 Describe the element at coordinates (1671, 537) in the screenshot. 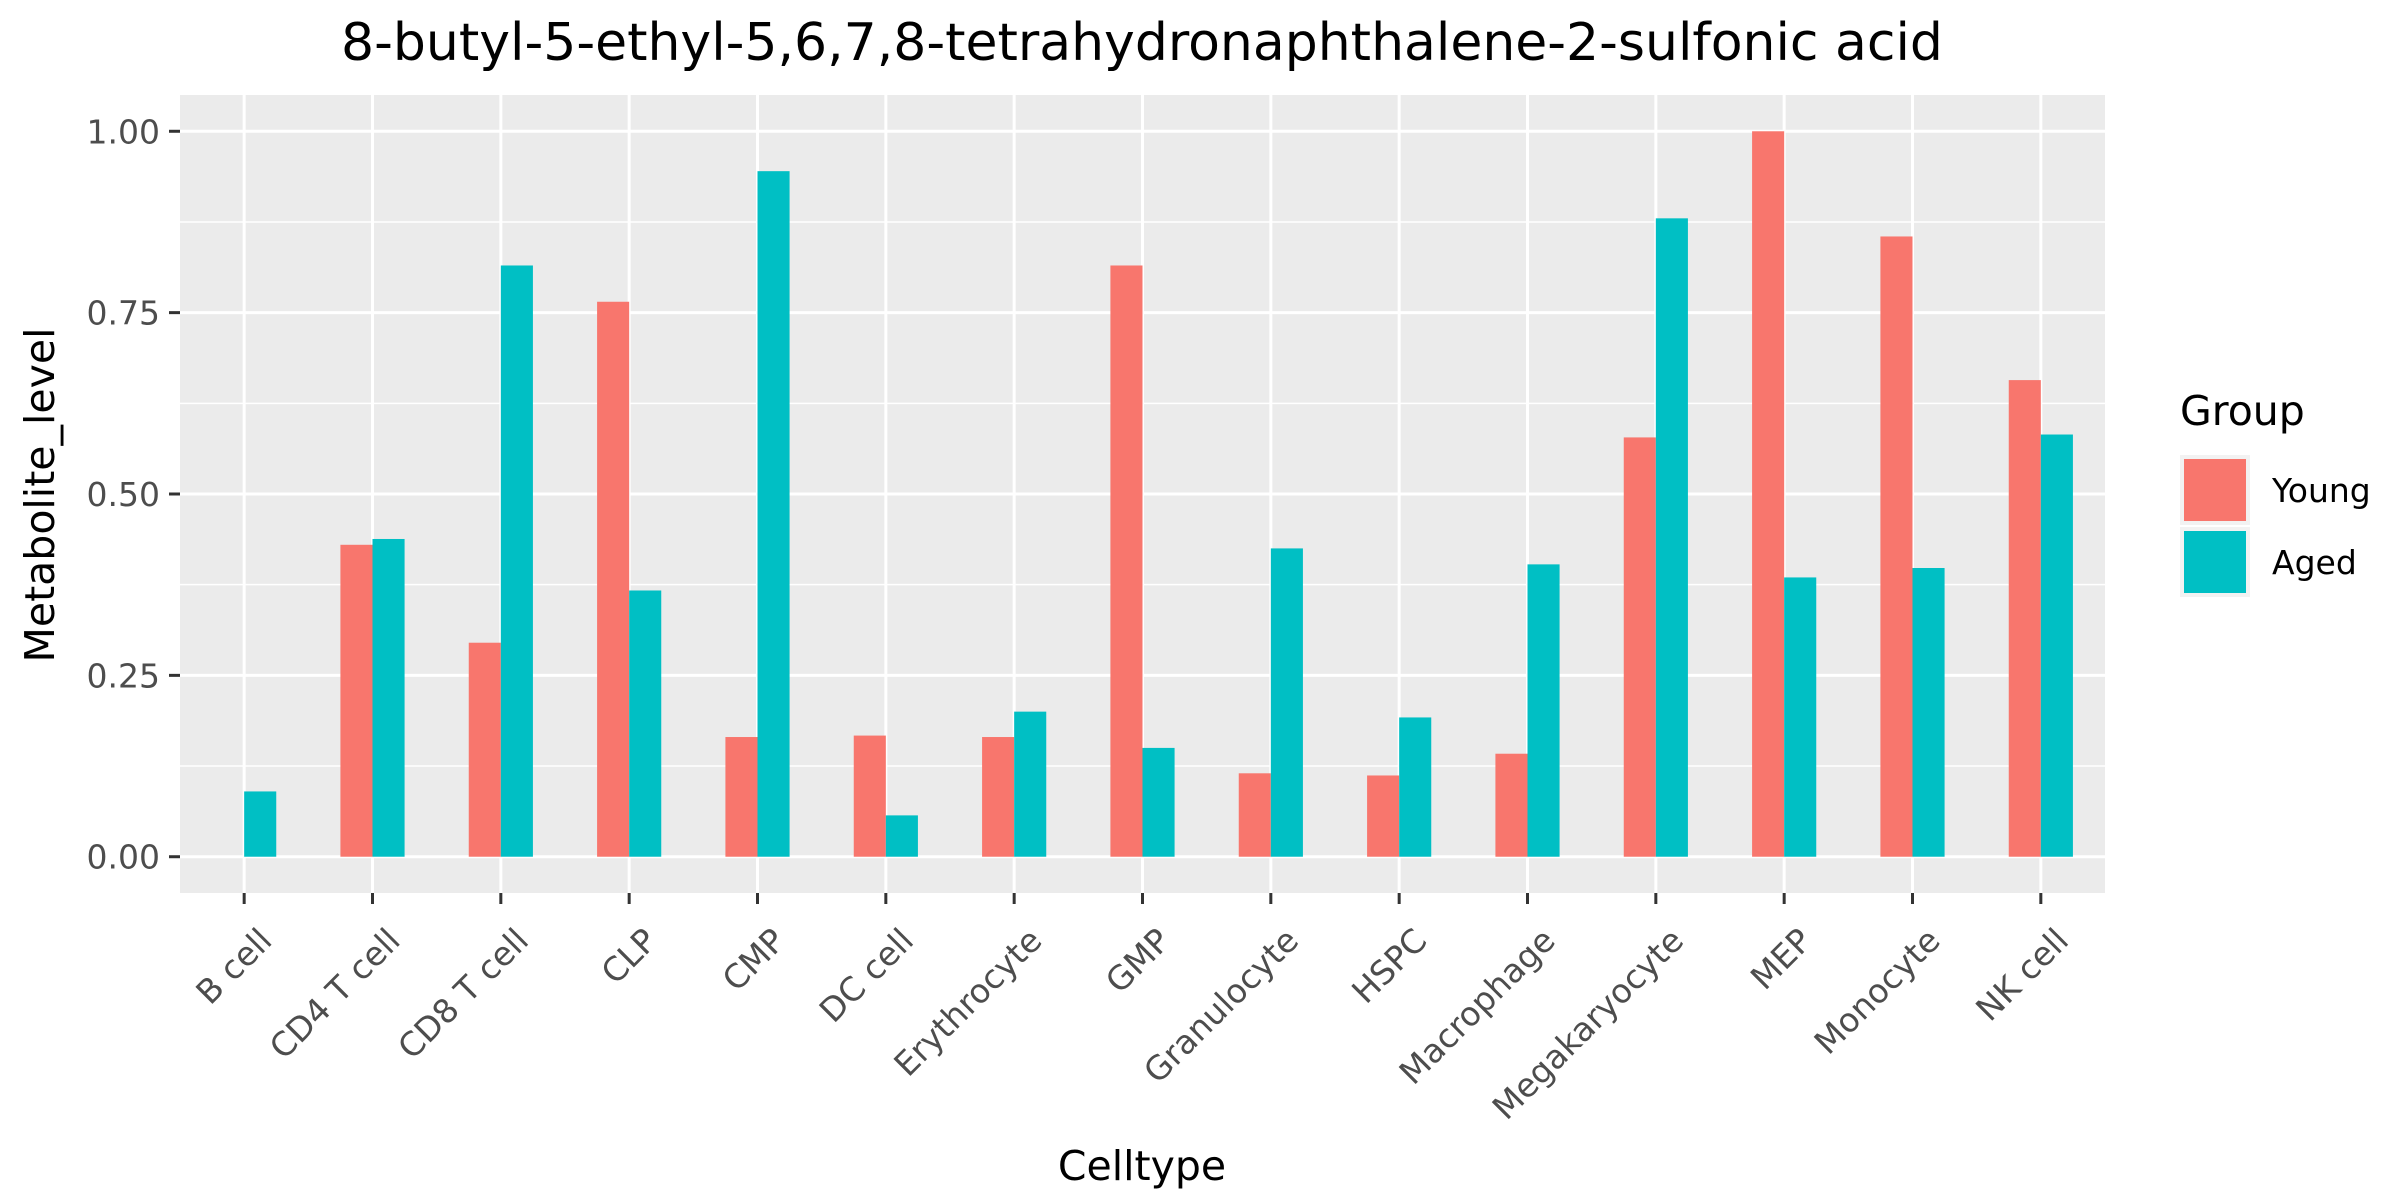

I see `bar-aged-megakaryocyte` at that location.